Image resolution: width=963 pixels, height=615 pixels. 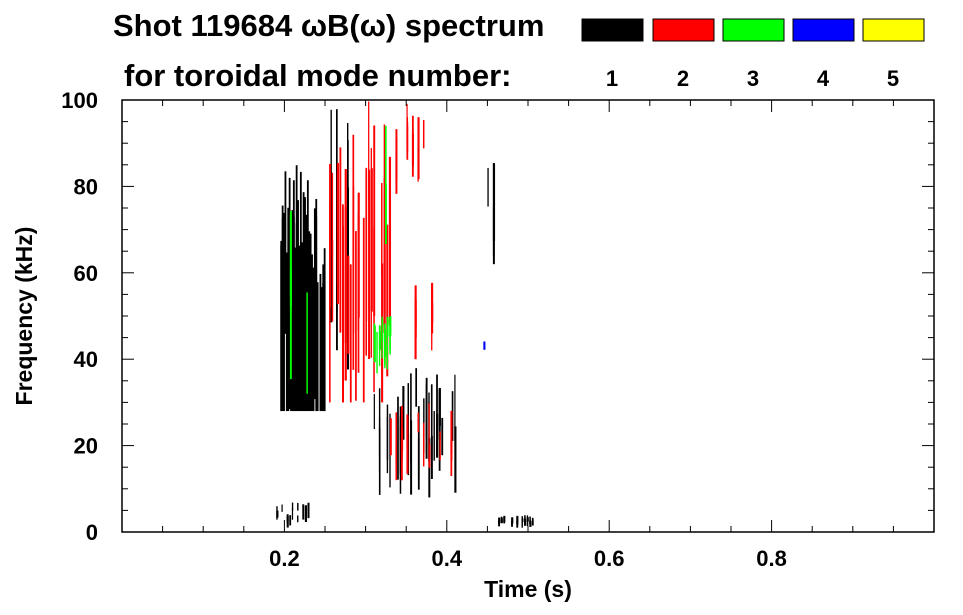 I want to click on legend-label-mode-4: 4, so click(x=823, y=78).